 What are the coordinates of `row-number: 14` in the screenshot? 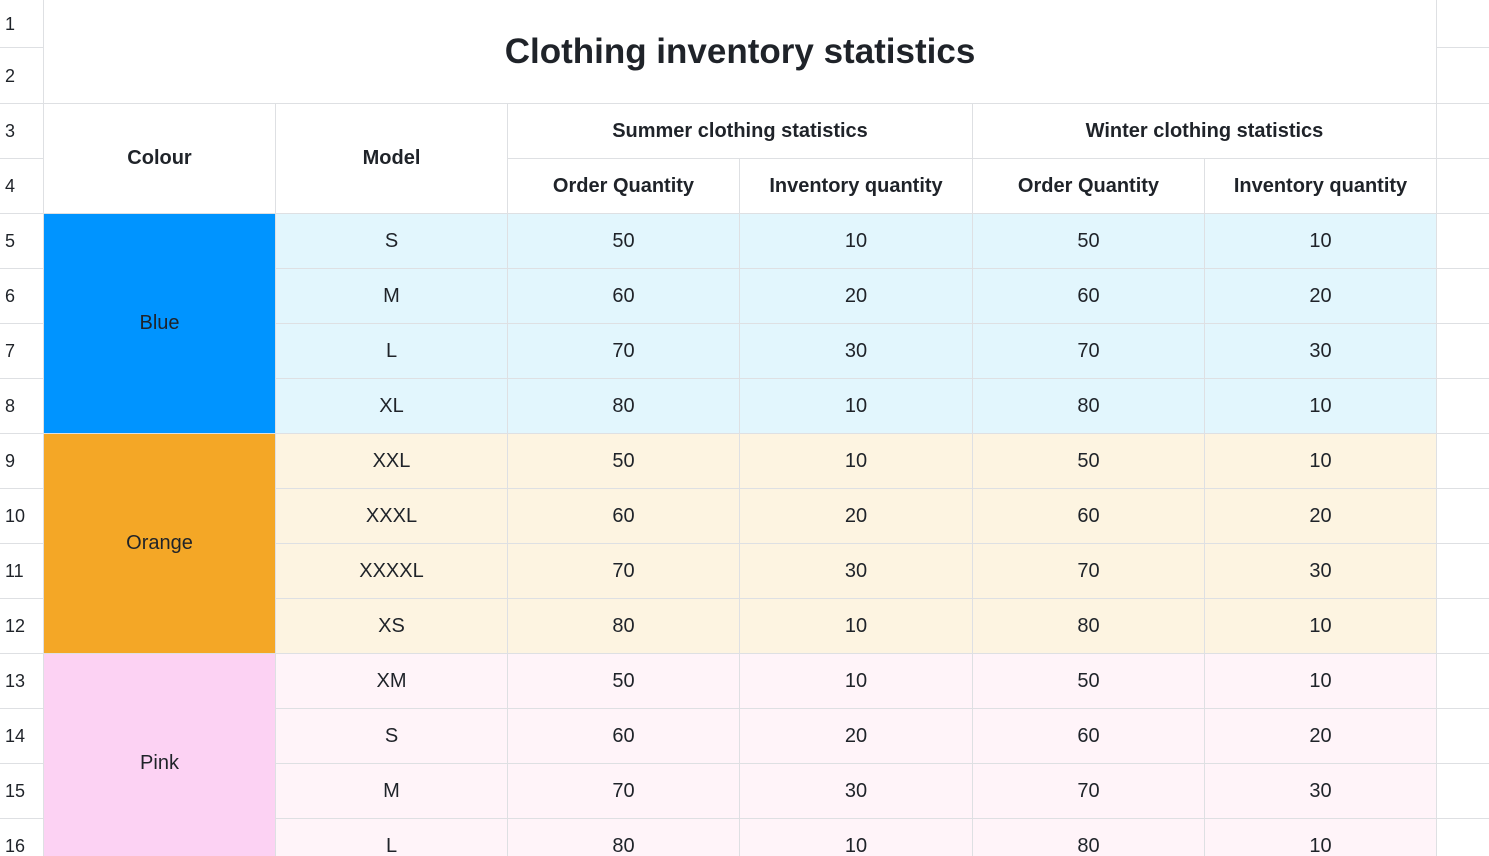 It's located at (21, 736).